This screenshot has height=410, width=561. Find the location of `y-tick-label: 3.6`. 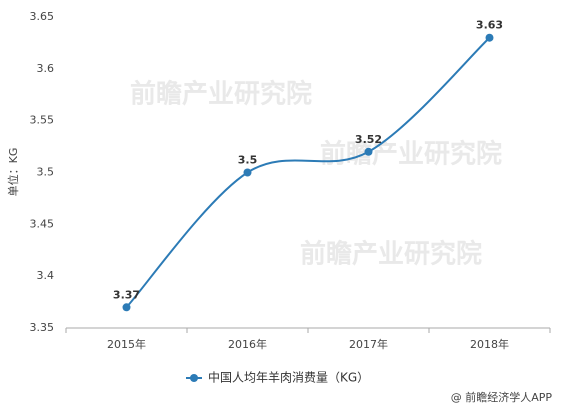

y-tick-label: 3.6 is located at coordinates (46, 68).